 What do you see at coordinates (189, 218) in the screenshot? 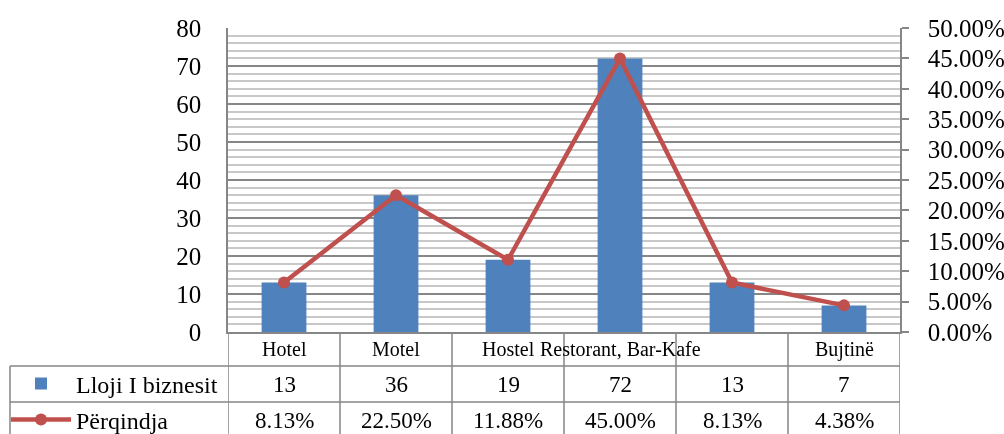
I see `y-tick-label: 30` at bounding box center [189, 218].